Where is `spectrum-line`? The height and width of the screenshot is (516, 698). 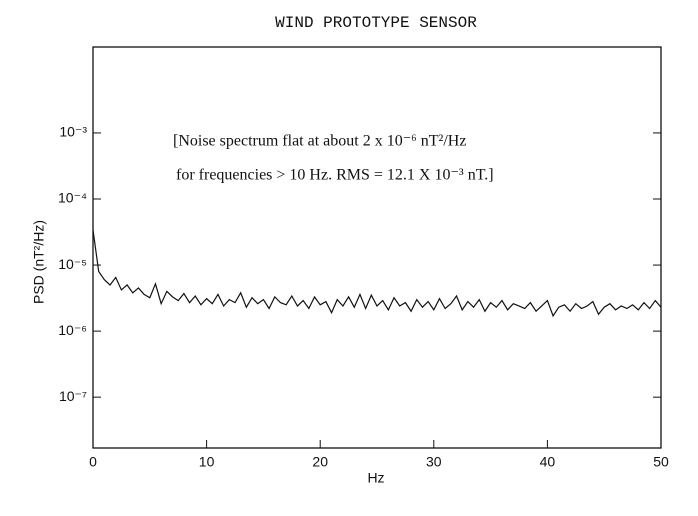
spectrum-line is located at coordinates (377, 273).